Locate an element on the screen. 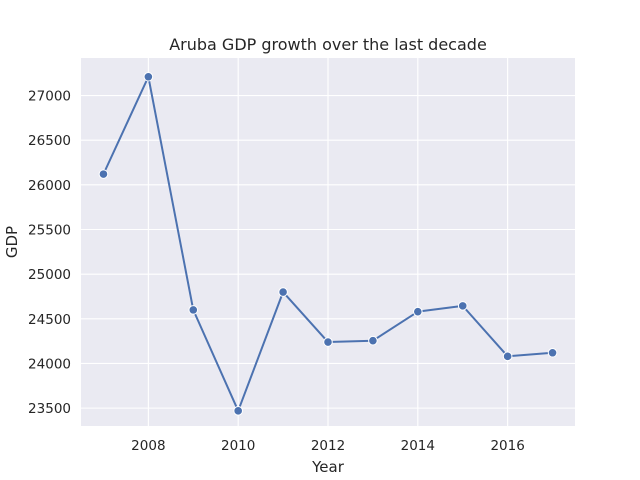 Image resolution: width=640 pixels, height=480 pixels. y-tick-label: 27000 is located at coordinates (49, 97).